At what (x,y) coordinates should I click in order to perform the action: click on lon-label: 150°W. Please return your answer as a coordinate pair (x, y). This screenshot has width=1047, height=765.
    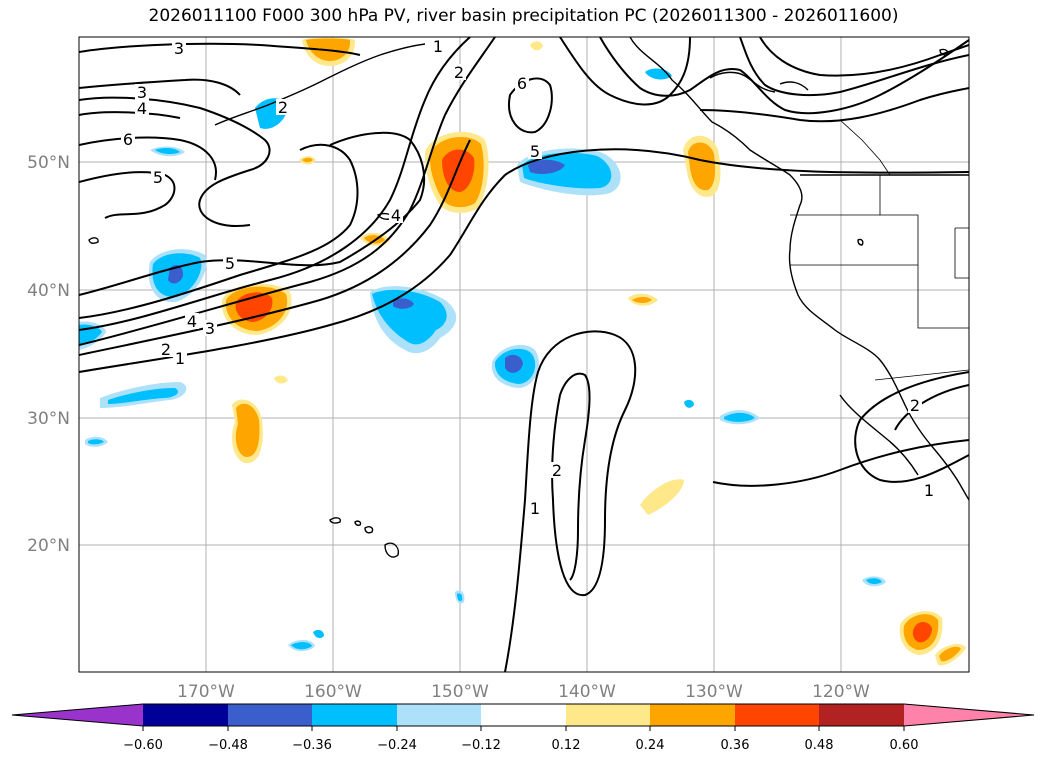
    Looking at the image, I should click on (460, 692).